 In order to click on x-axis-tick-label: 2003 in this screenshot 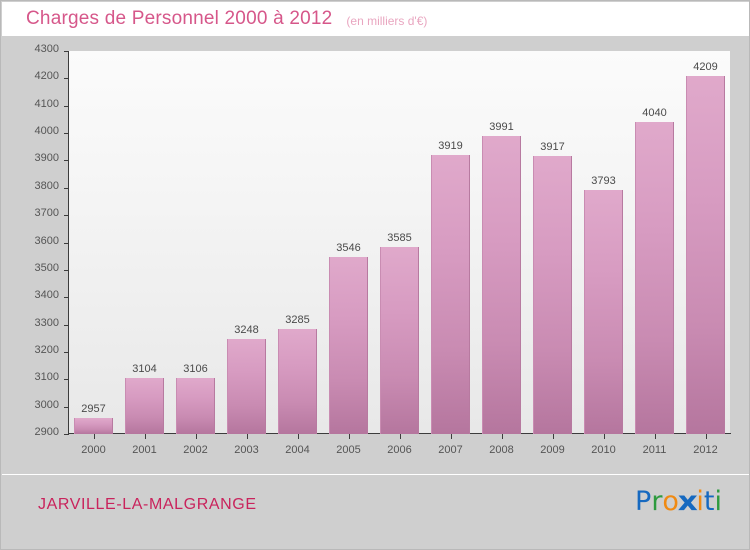, I will do `click(246, 450)`.